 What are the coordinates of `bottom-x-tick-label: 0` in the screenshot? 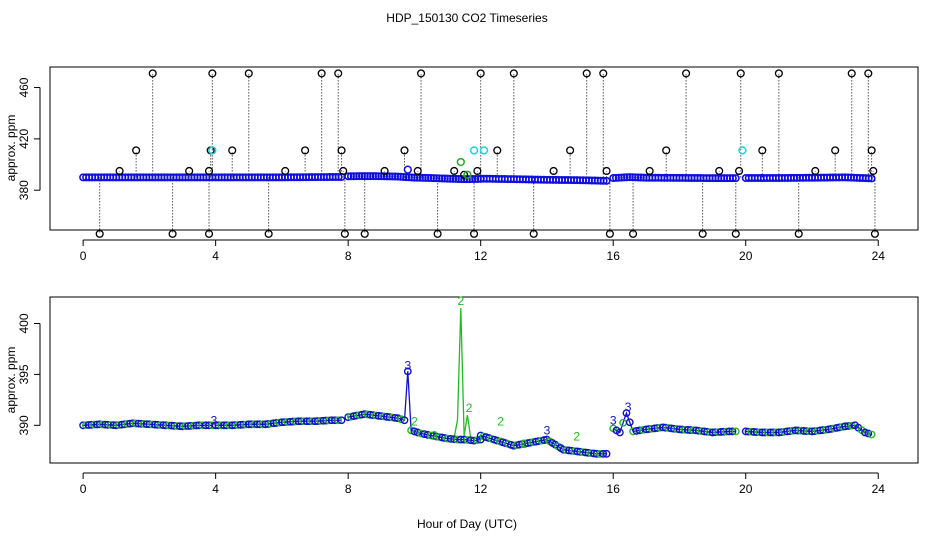 It's located at (83, 489).